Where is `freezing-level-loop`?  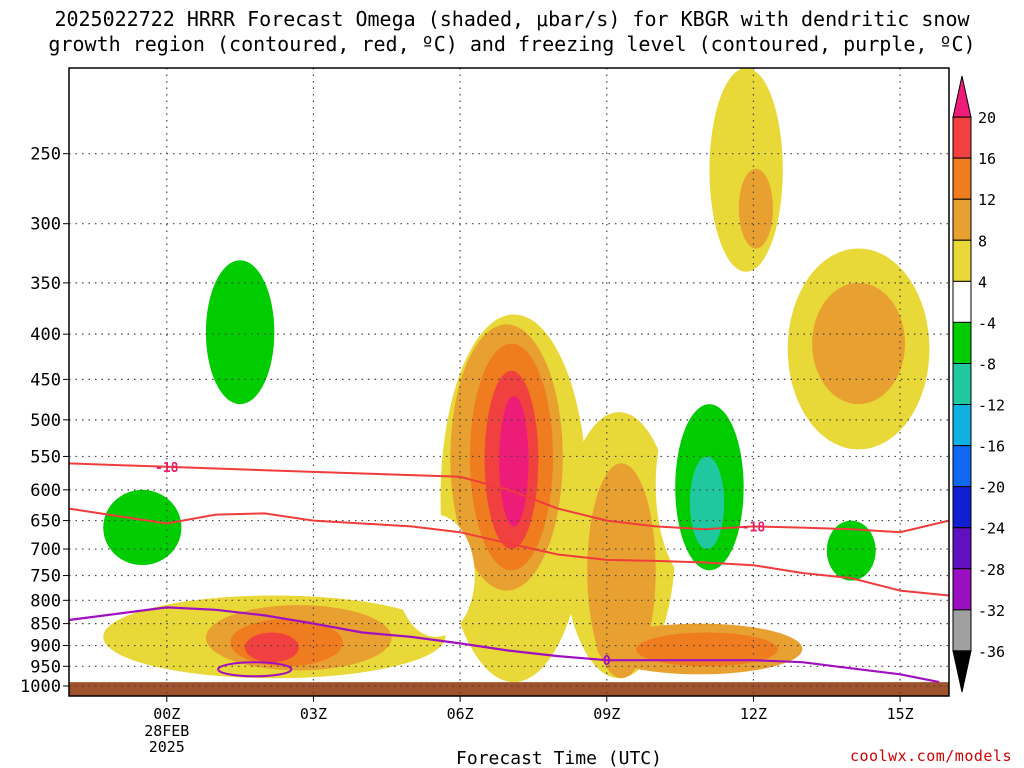 freezing-level-loop is located at coordinates (255, 669).